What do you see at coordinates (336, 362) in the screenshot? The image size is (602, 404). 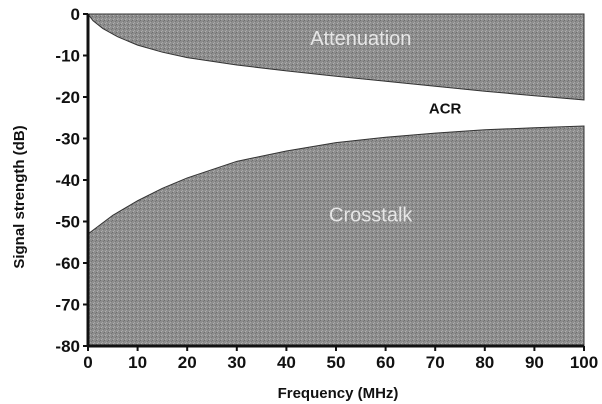 I see `x-tick-label: 50` at bounding box center [336, 362].